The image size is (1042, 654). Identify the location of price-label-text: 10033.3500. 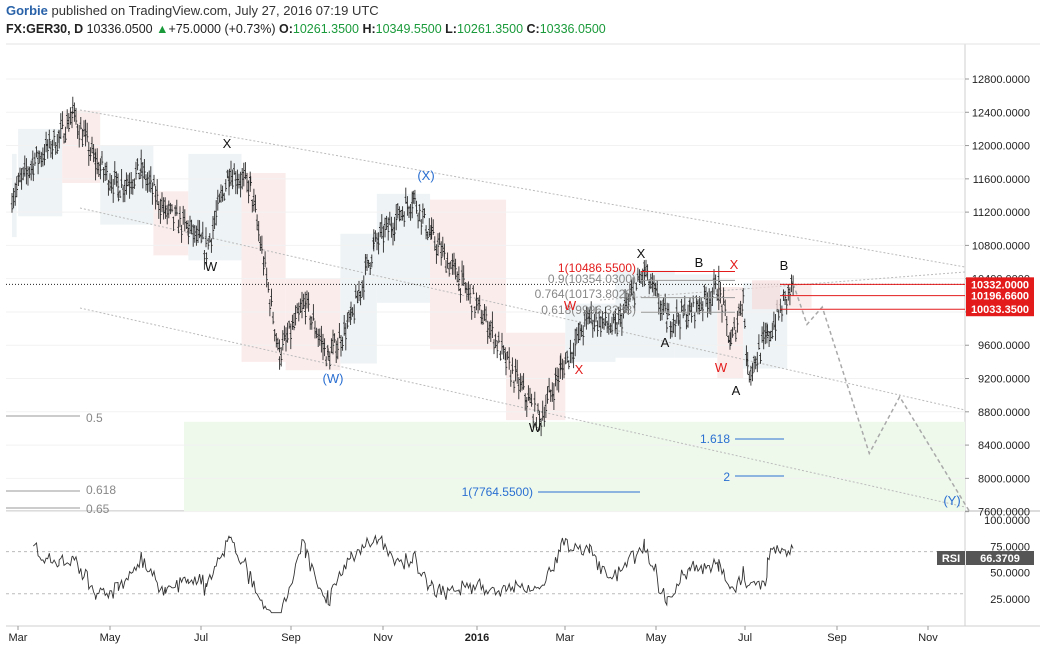
(1000, 310).